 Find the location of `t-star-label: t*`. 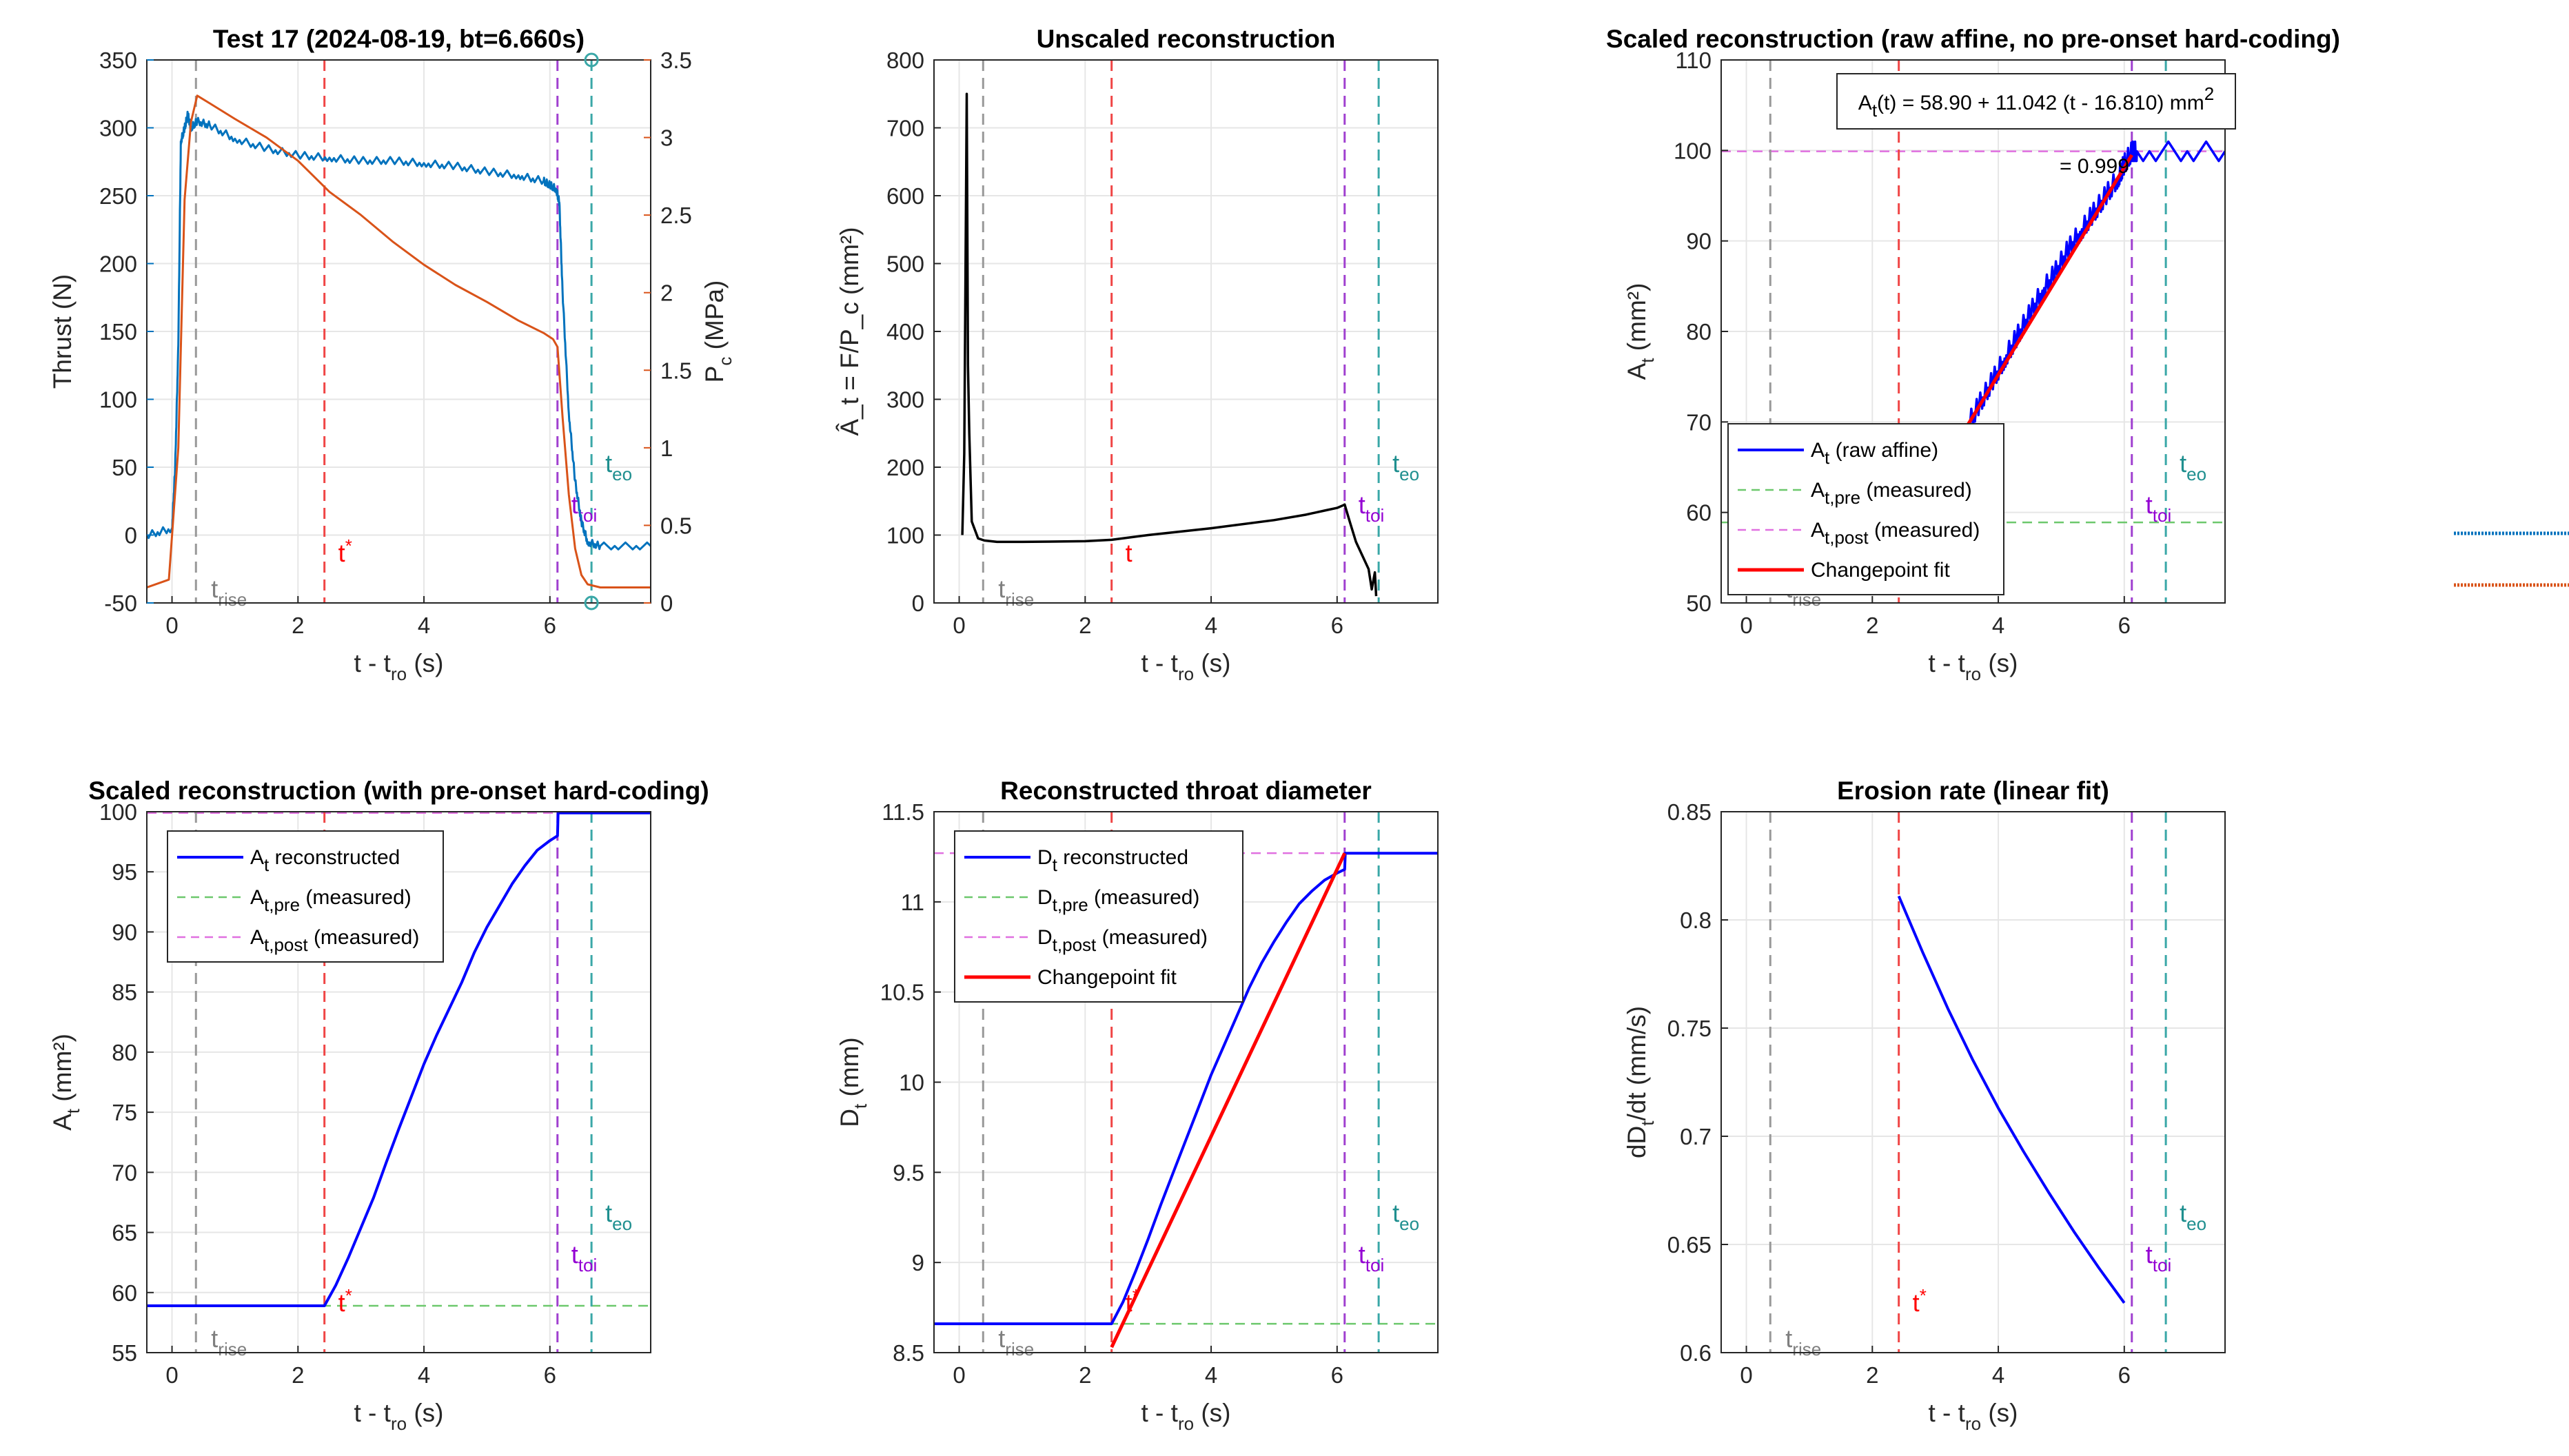

t-star-label: t* is located at coordinates (345, 551).